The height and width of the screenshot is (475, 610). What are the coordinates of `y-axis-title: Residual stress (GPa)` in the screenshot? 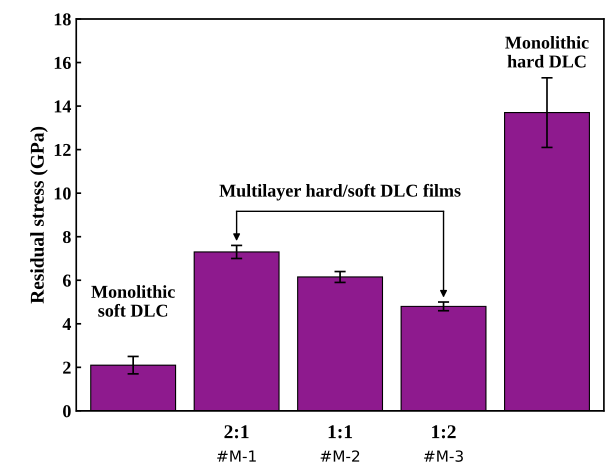 It's located at (39, 215).